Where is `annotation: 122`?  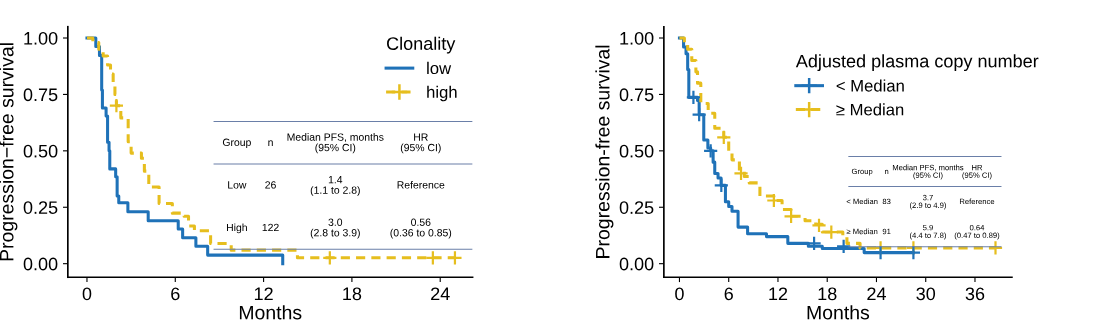 annotation: 122 is located at coordinates (270, 227).